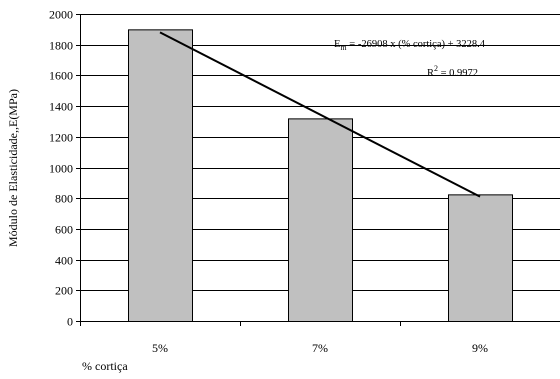  Describe the element at coordinates (64, 230) in the screenshot. I see `y-tick-label: 600` at that location.